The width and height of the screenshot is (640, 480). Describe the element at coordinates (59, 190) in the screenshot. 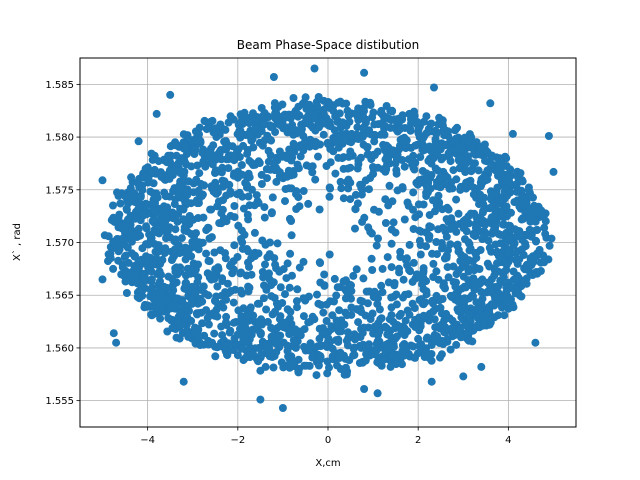

I see `y-tick-label: 1.575` at that location.